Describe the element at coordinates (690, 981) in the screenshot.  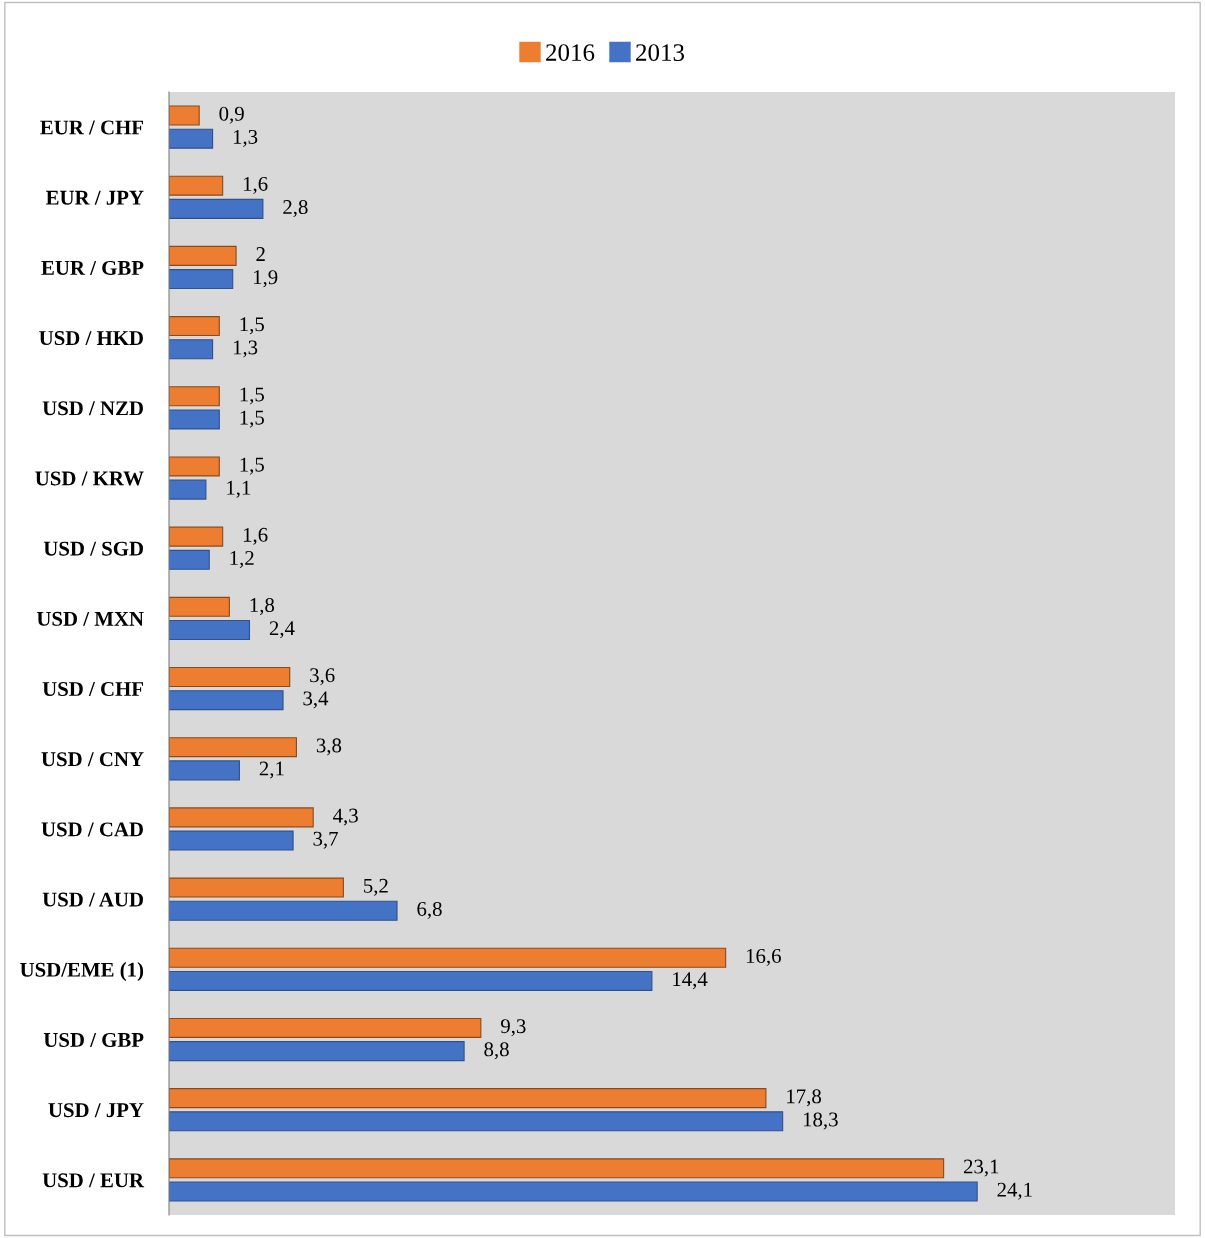
I see `data-label: 14,4` at that location.